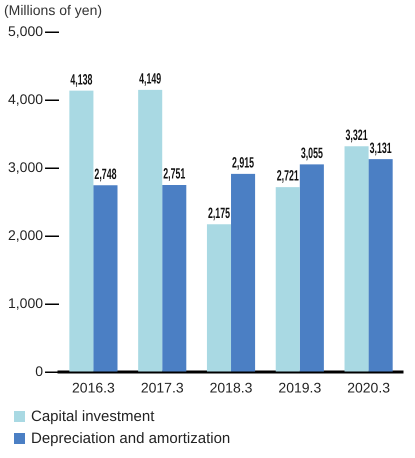 This screenshot has width=415, height=458. I want to click on data-label: 3,055, so click(311, 153).